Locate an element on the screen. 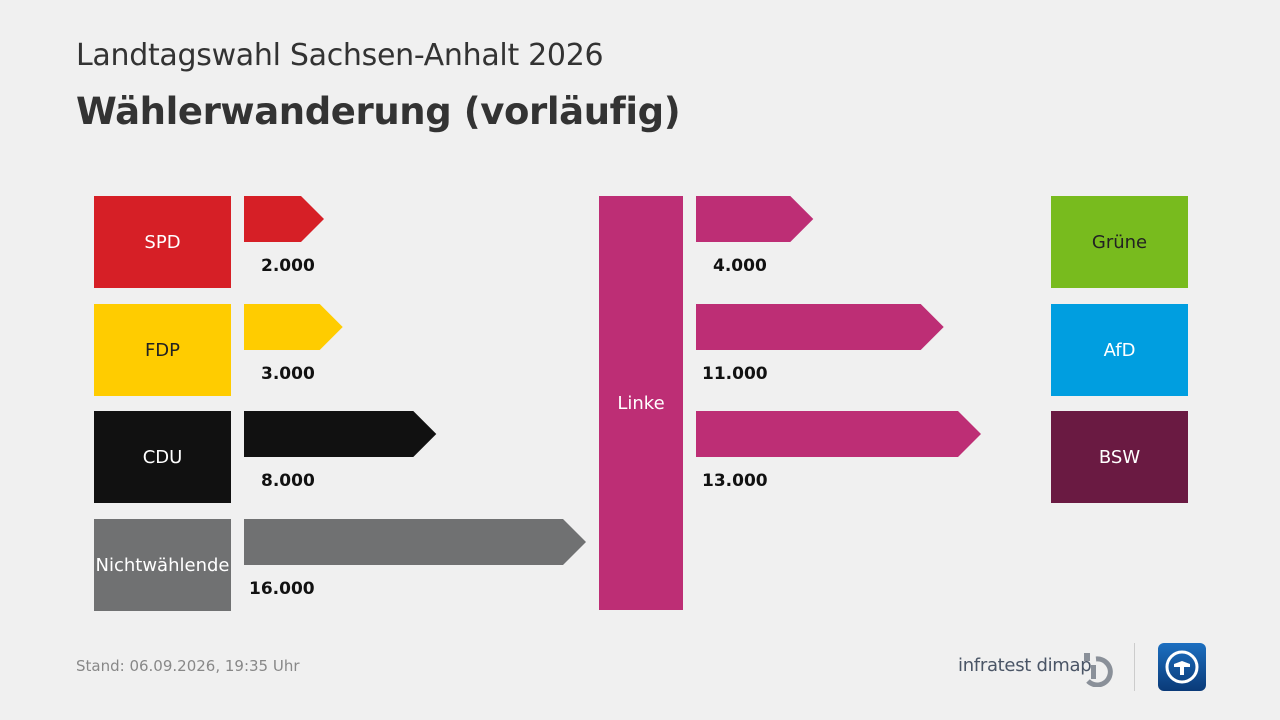 Image resolution: width=1280 pixels, height=720 pixels. party-box-bsw: BSW is located at coordinates (1119, 457).